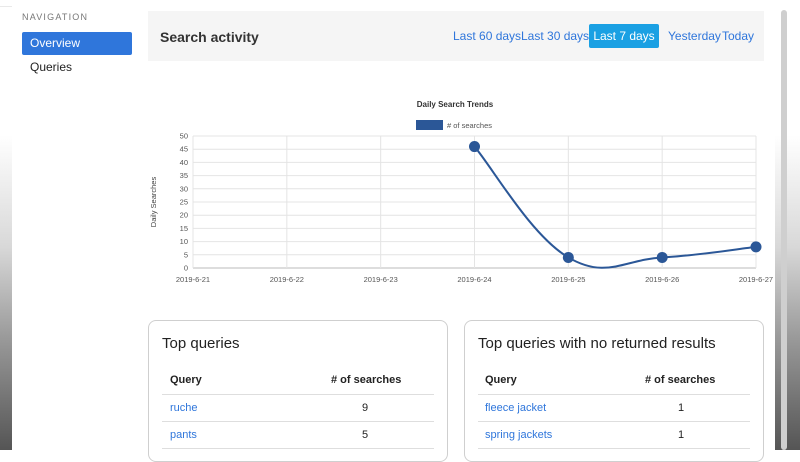  What do you see at coordinates (183, 435) in the screenshot?
I see `query-link: pants` at bounding box center [183, 435].